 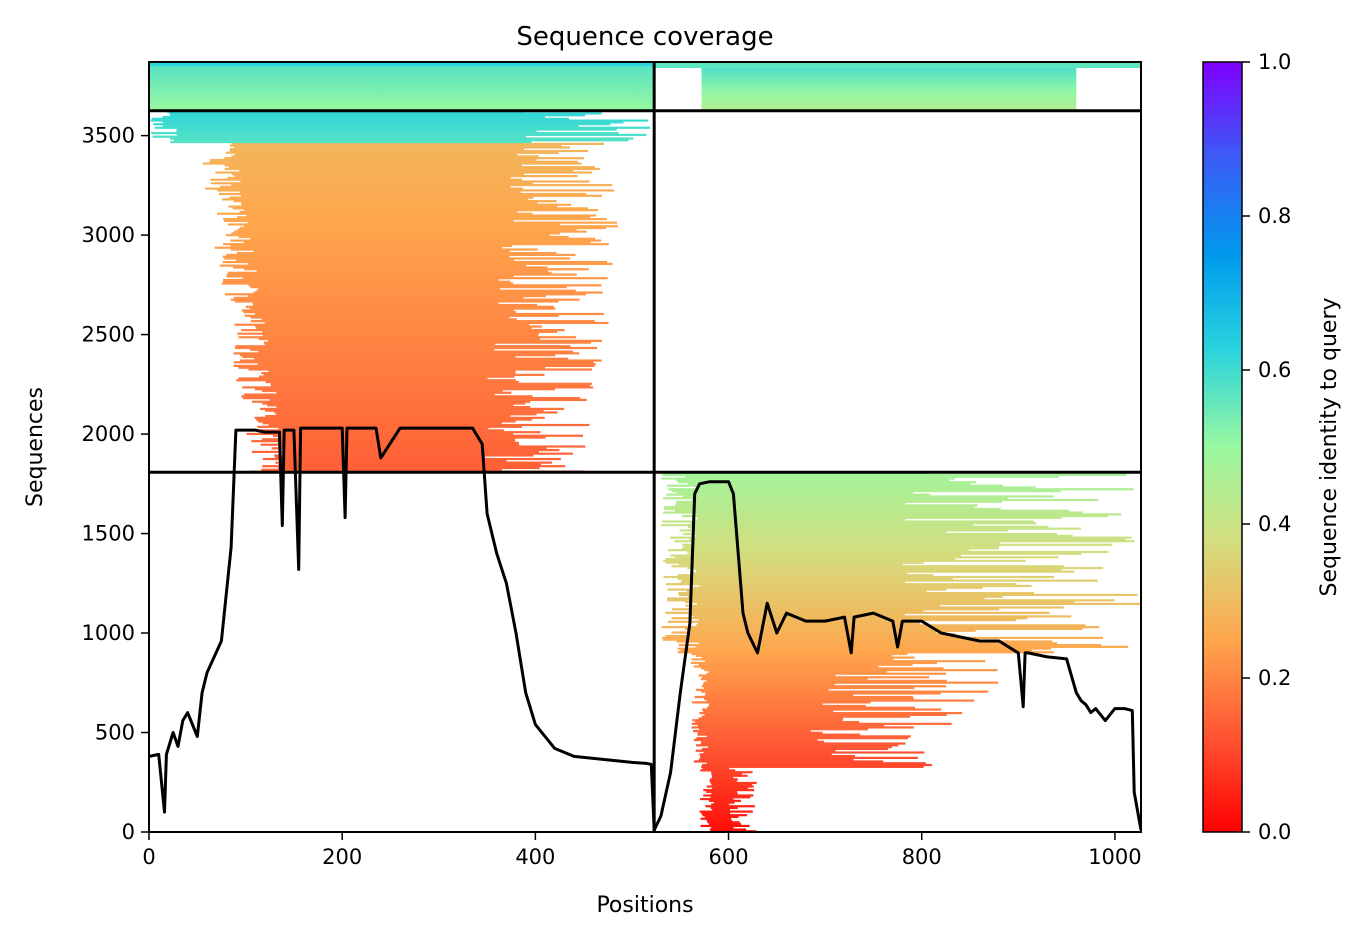 What do you see at coordinates (1274, 832) in the screenshot?
I see `colorbar-tick-label: 0.0` at bounding box center [1274, 832].